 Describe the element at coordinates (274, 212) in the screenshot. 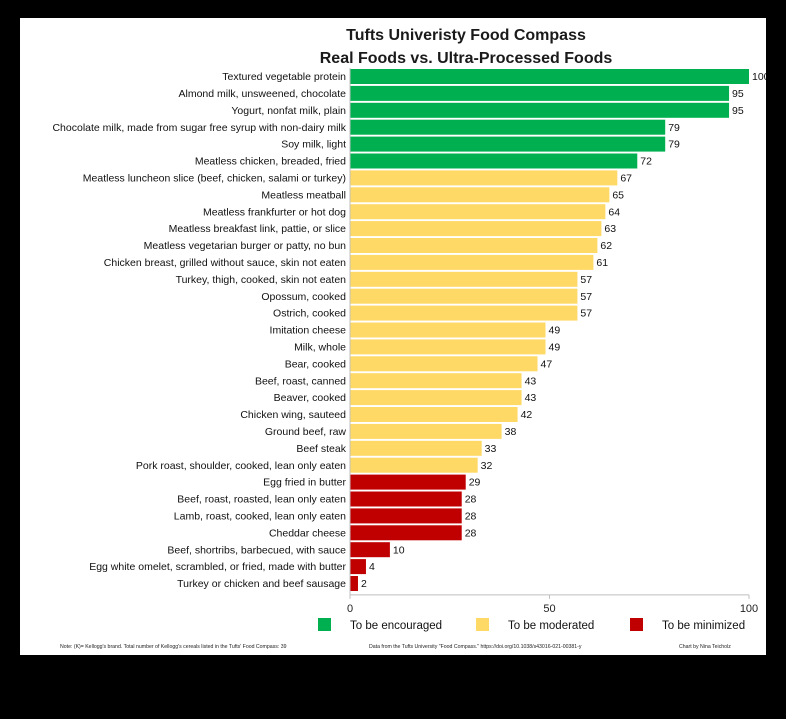

I see `category-label: Meatless frankfurter or hot dog` at that location.